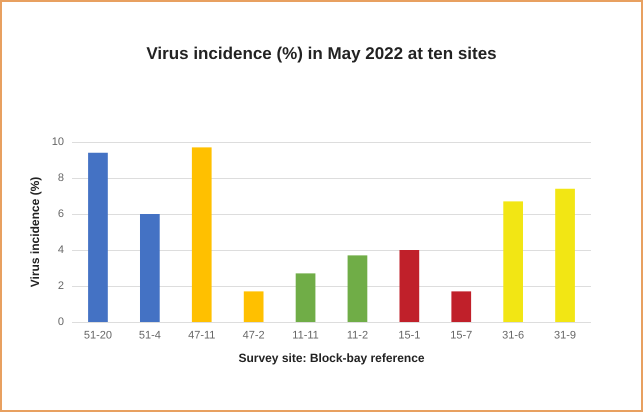  Describe the element at coordinates (409, 336) in the screenshot. I see `x-tick-label: 15-1` at that location.